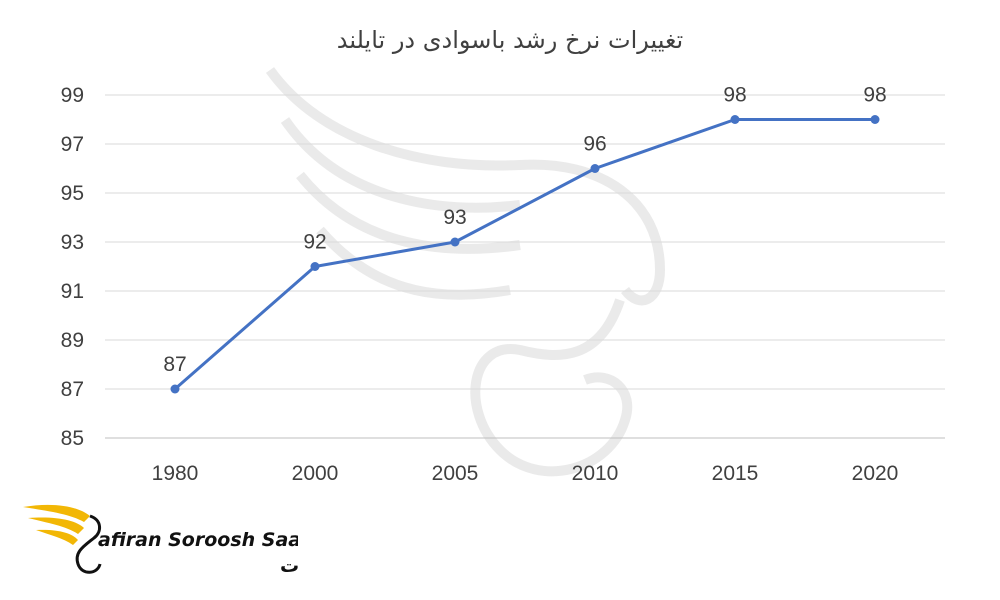 This screenshot has height=600, width=1000. What do you see at coordinates (62, 539) in the screenshot?
I see `logo-wing-icon` at bounding box center [62, 539].